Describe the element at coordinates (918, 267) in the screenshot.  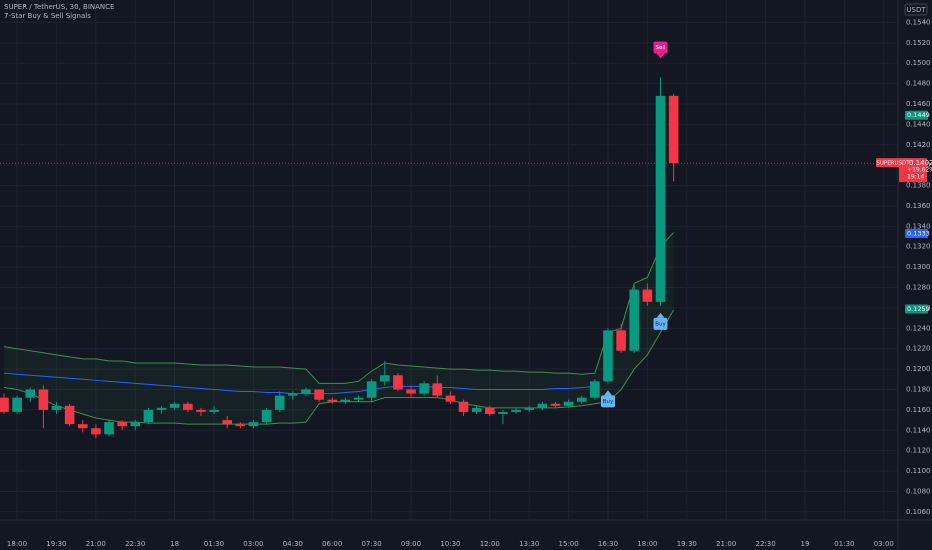
I see `y-tick-label: 0.1300` at that location.